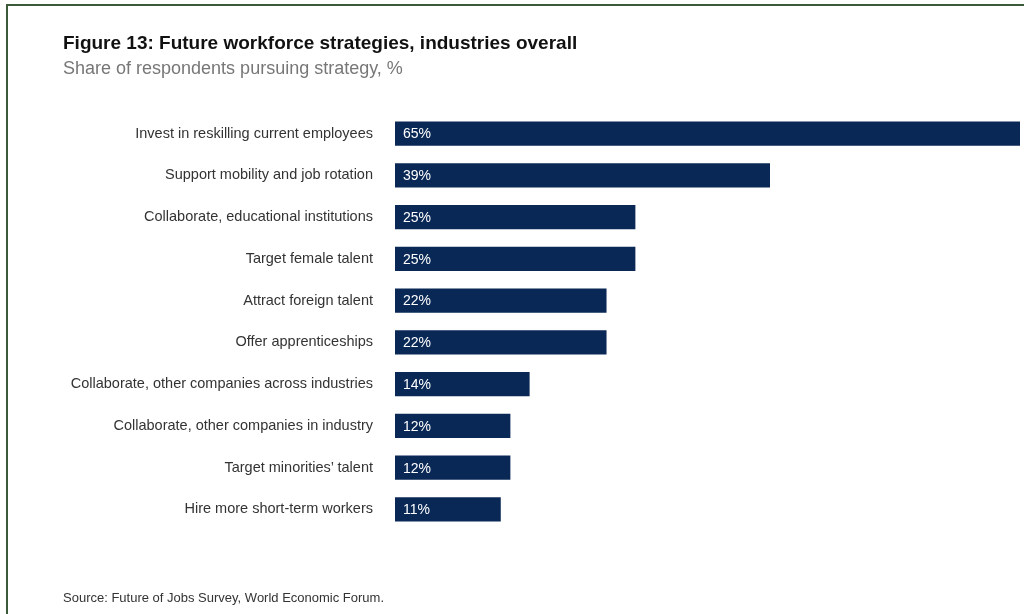 The height and width of the screenshot is (614, 1024). What do you see at coordinates (233, 68) in the screenshot?
I see `text: Share of respondents pursuing strategy, %` at bounding box center [233, 68].